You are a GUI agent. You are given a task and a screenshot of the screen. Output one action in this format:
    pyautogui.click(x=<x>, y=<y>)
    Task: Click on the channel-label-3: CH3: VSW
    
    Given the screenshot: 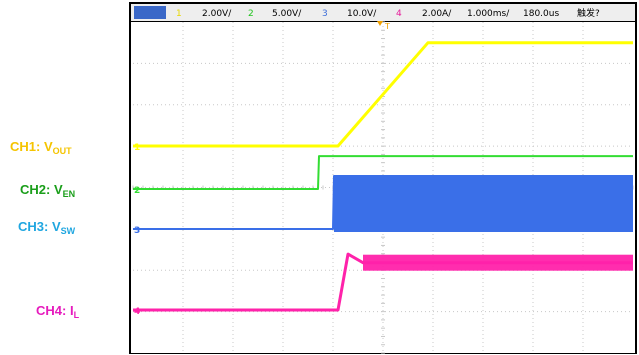 What is the action you would take?
    pyautogui.click(x=46, y=227)
    